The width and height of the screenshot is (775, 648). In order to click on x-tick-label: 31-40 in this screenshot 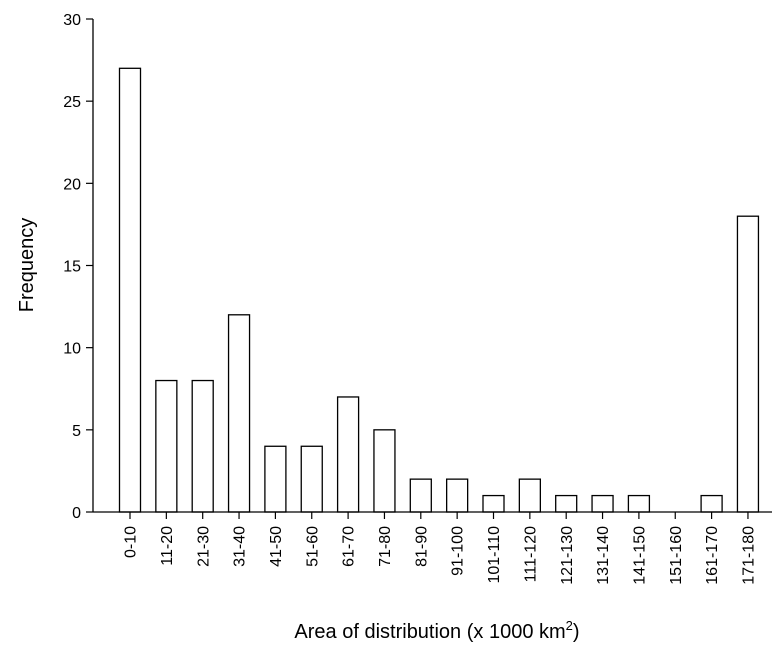, I will do `click(240, 546)`.